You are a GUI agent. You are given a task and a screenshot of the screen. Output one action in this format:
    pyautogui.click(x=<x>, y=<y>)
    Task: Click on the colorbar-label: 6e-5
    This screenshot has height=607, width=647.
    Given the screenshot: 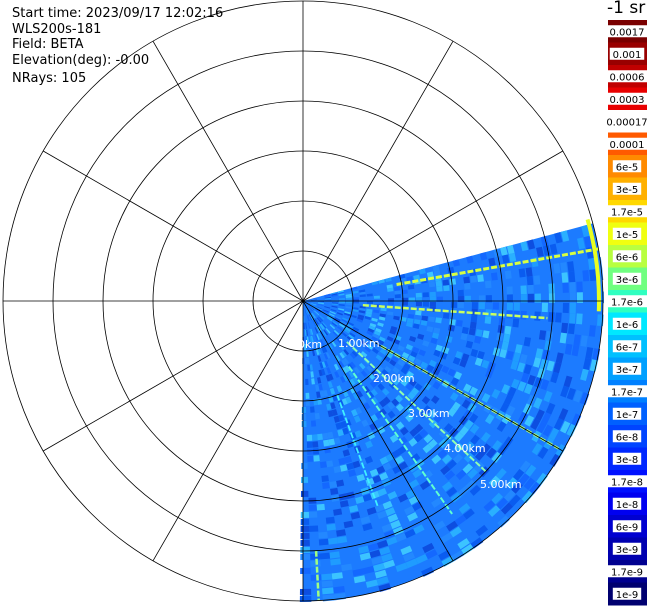 What is the action you would take?
    pyautogui.click(x=627, y=167)
    